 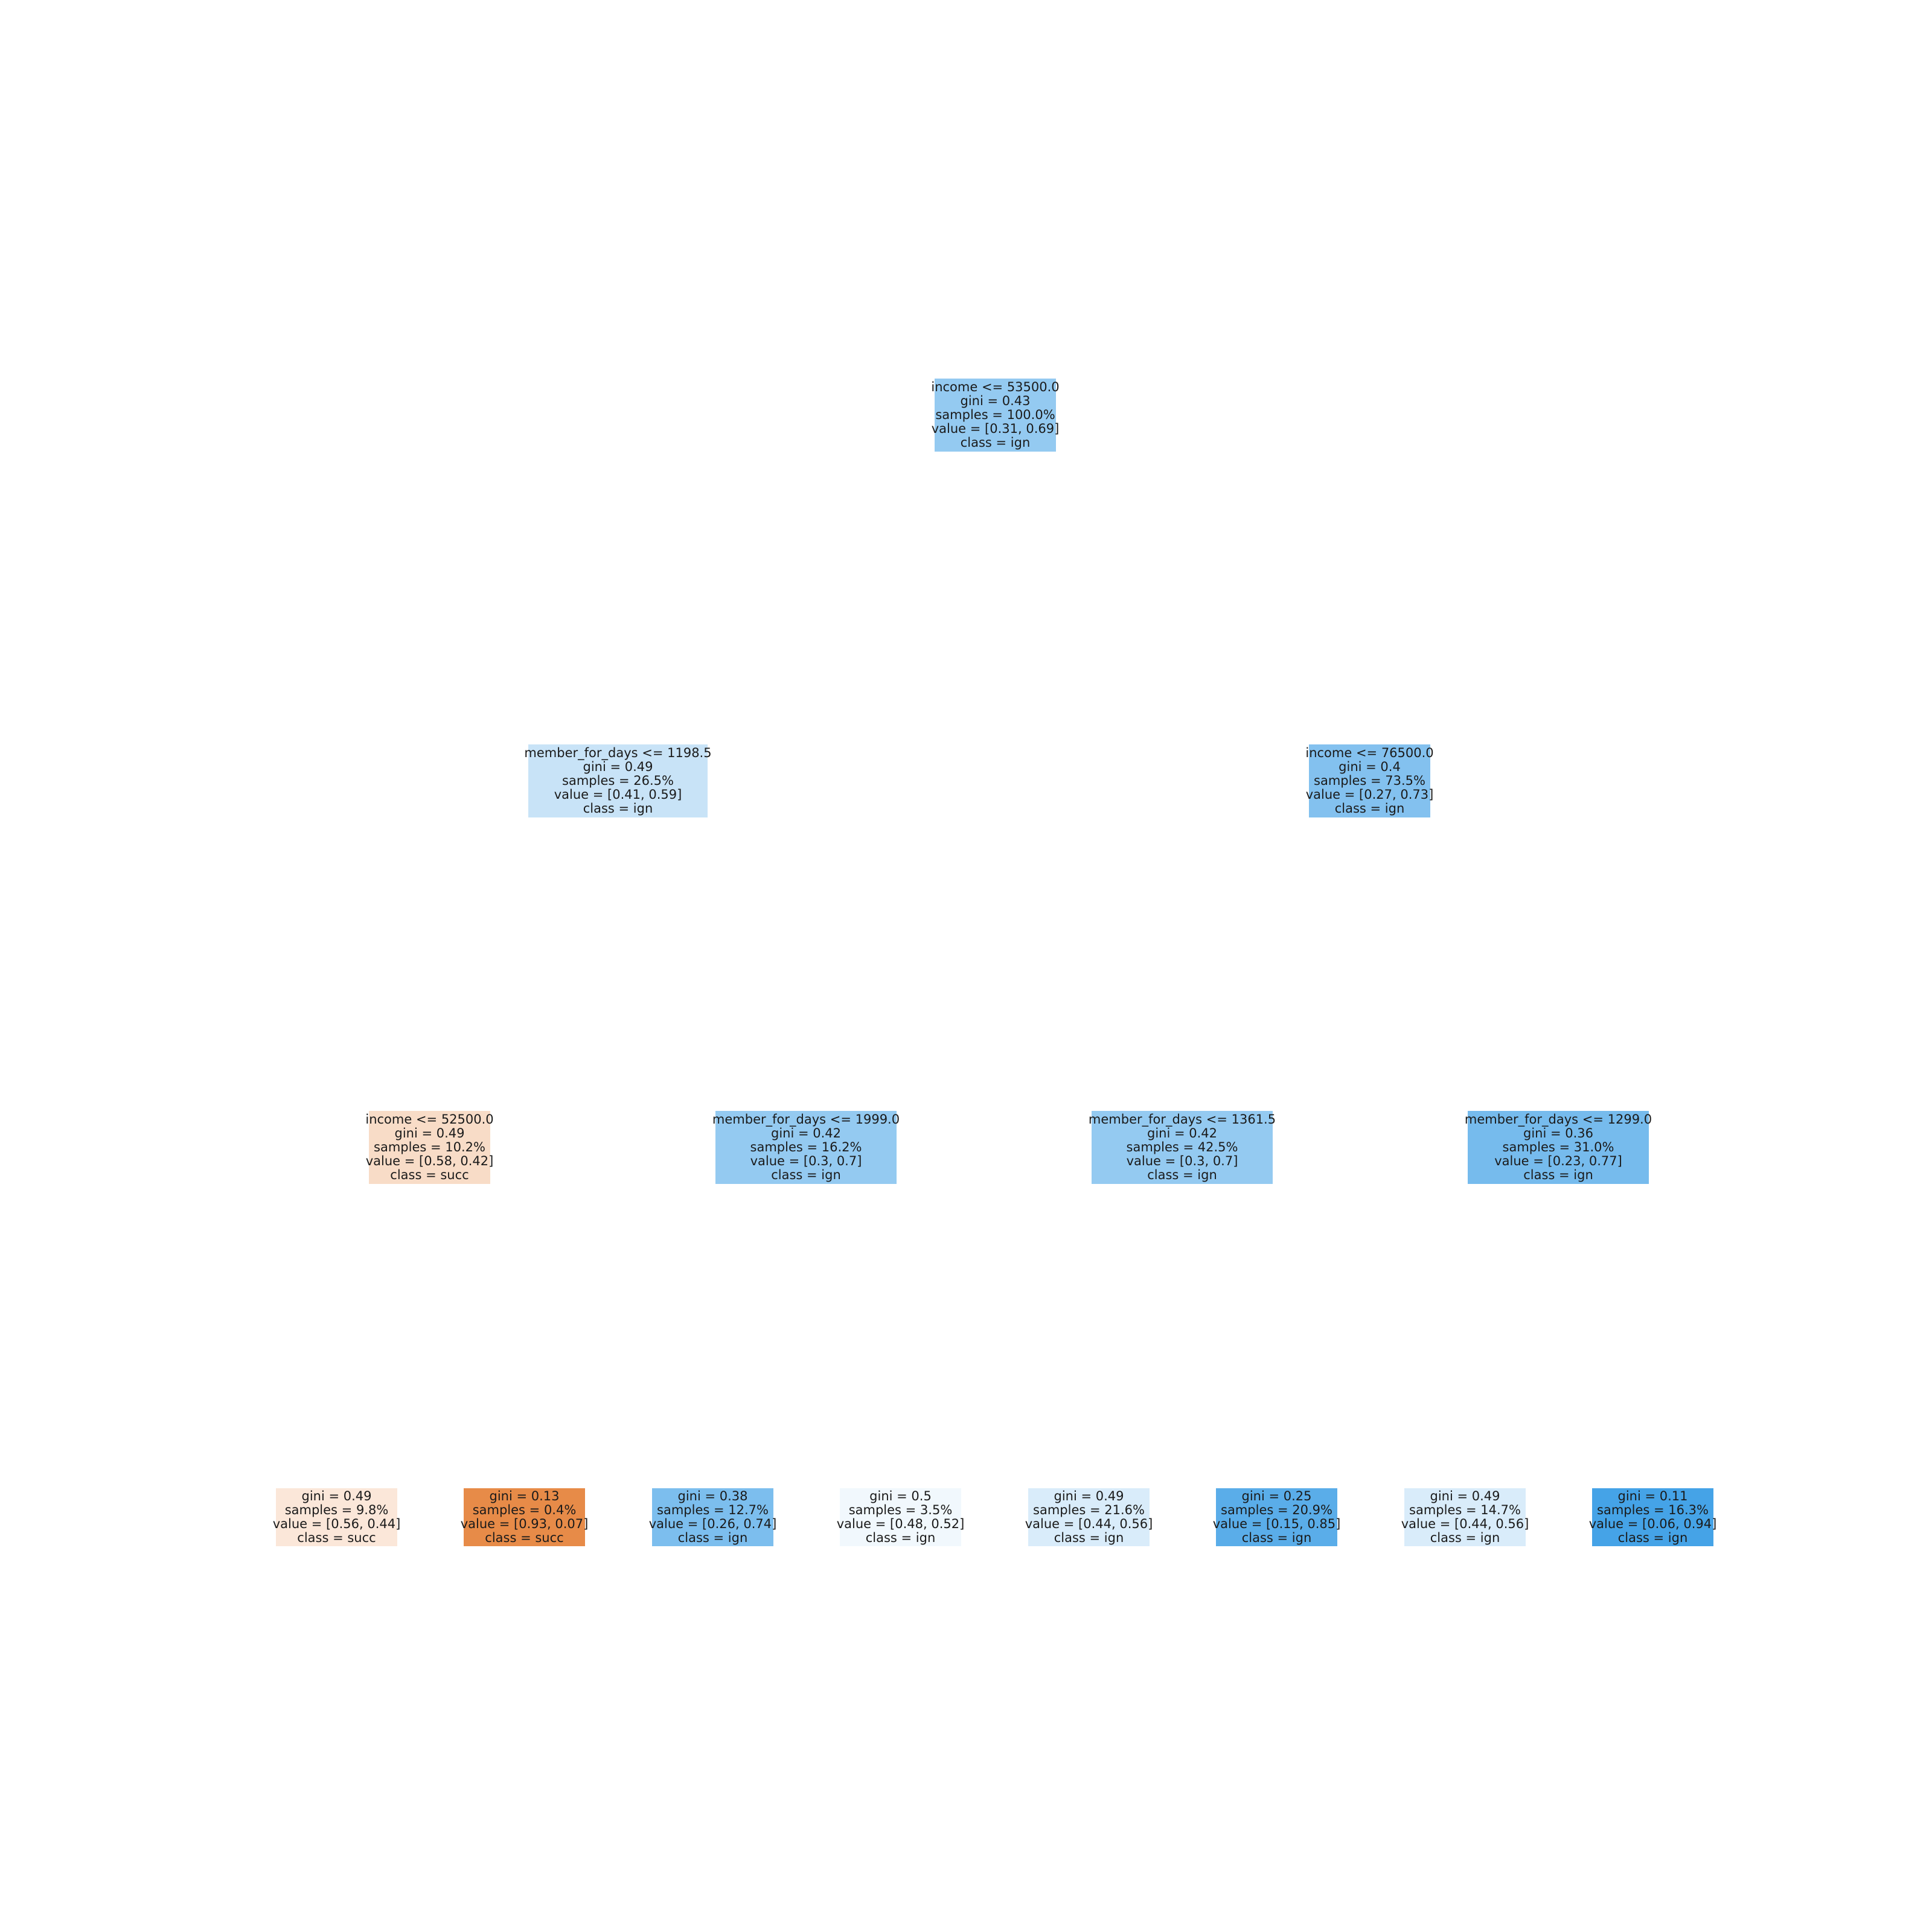 What do you see at coordinates (806, 1119) in the screenshot?
I see `node-text-line: member_for_days <= 1999.0` at bounding box center [806, 1119].